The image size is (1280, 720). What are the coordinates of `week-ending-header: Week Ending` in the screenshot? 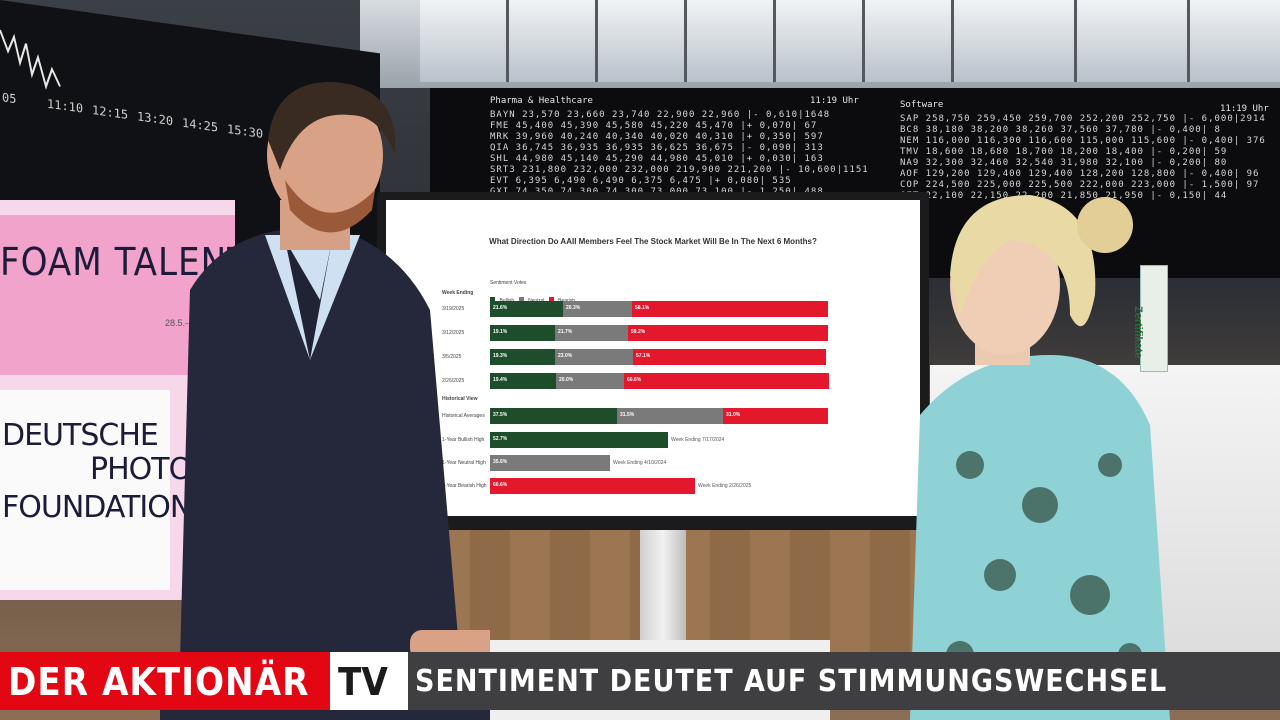 It's located at (458, 293).